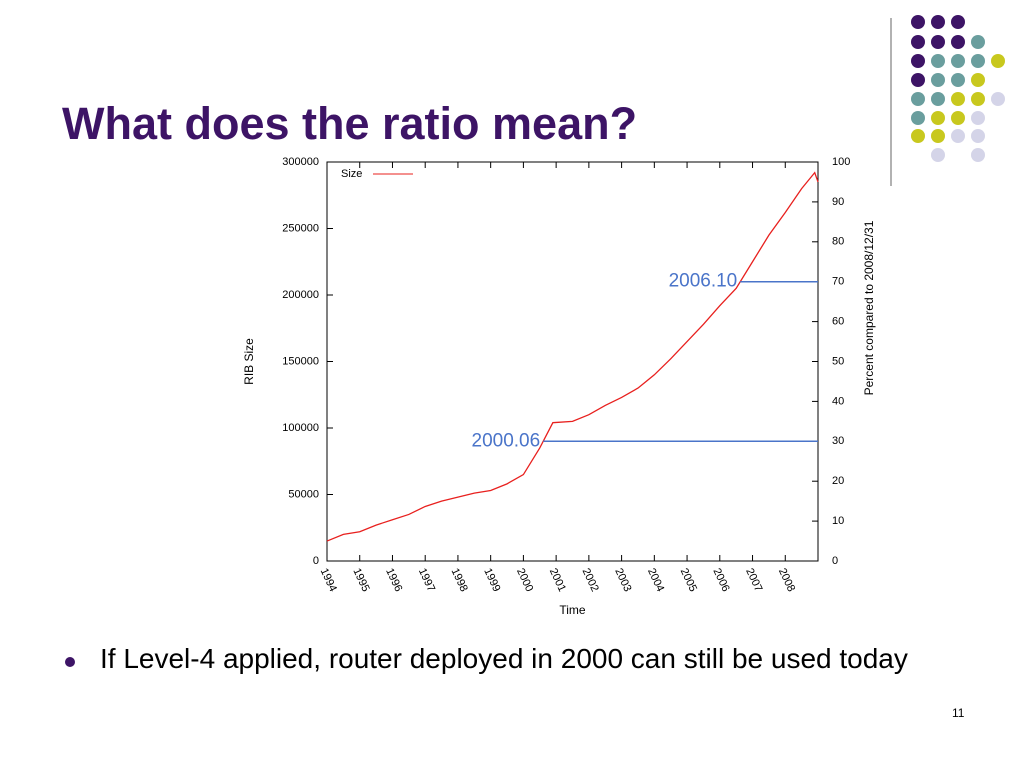 The width and height of the screenshot is (1024, 768). Describe the element at coordinates (249, 361) in the screenshot. I see `y-axis-label: RIB Size` at that location.